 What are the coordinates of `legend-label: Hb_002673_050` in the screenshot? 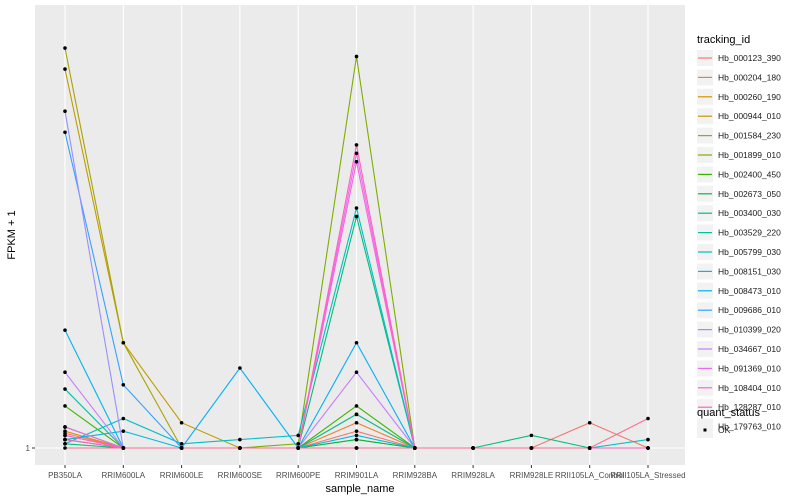 It's located at (749, 194).